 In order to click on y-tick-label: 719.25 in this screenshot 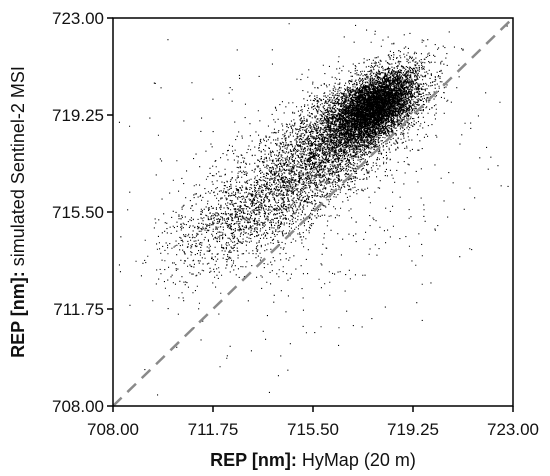, I will do `click(78, 115)`.